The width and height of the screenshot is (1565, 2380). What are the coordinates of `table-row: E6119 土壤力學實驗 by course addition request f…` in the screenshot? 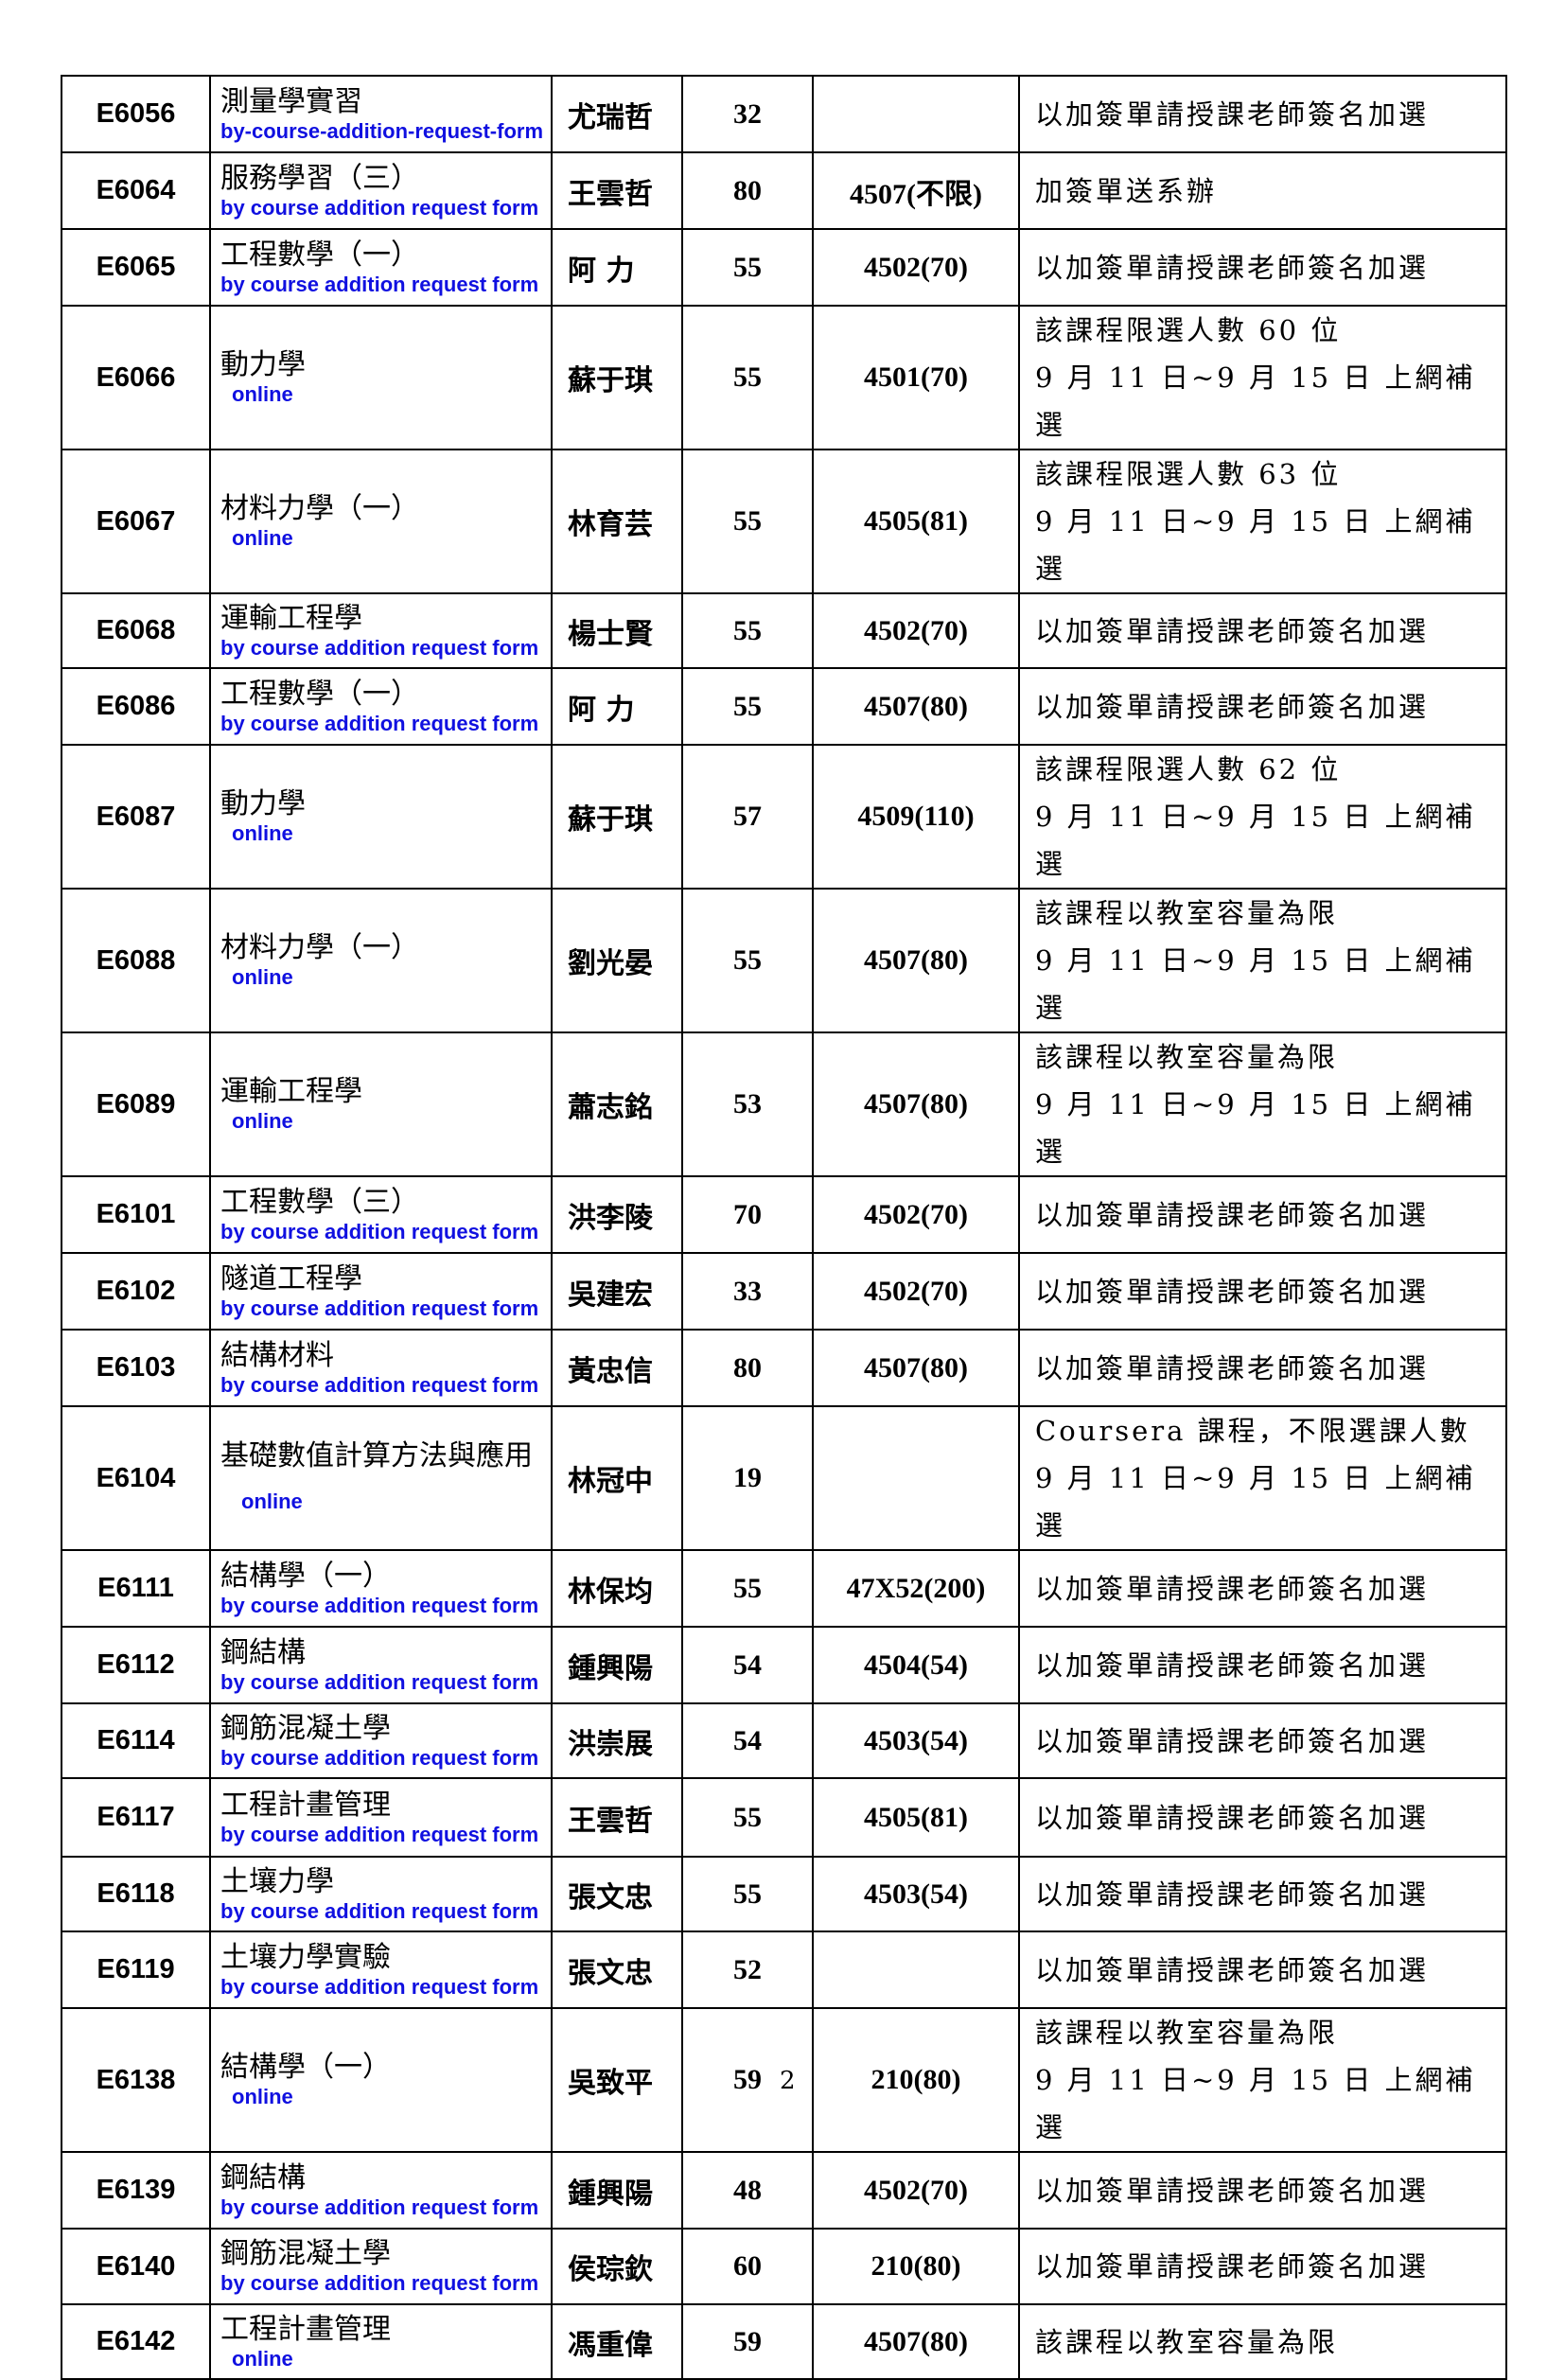 It's located at (784, 1970).